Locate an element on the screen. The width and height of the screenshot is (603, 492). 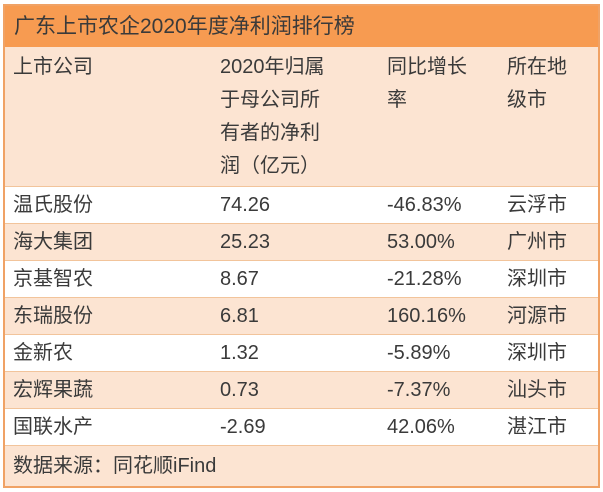
company-cell: 京基智农 is located at coordinates (53, 279).